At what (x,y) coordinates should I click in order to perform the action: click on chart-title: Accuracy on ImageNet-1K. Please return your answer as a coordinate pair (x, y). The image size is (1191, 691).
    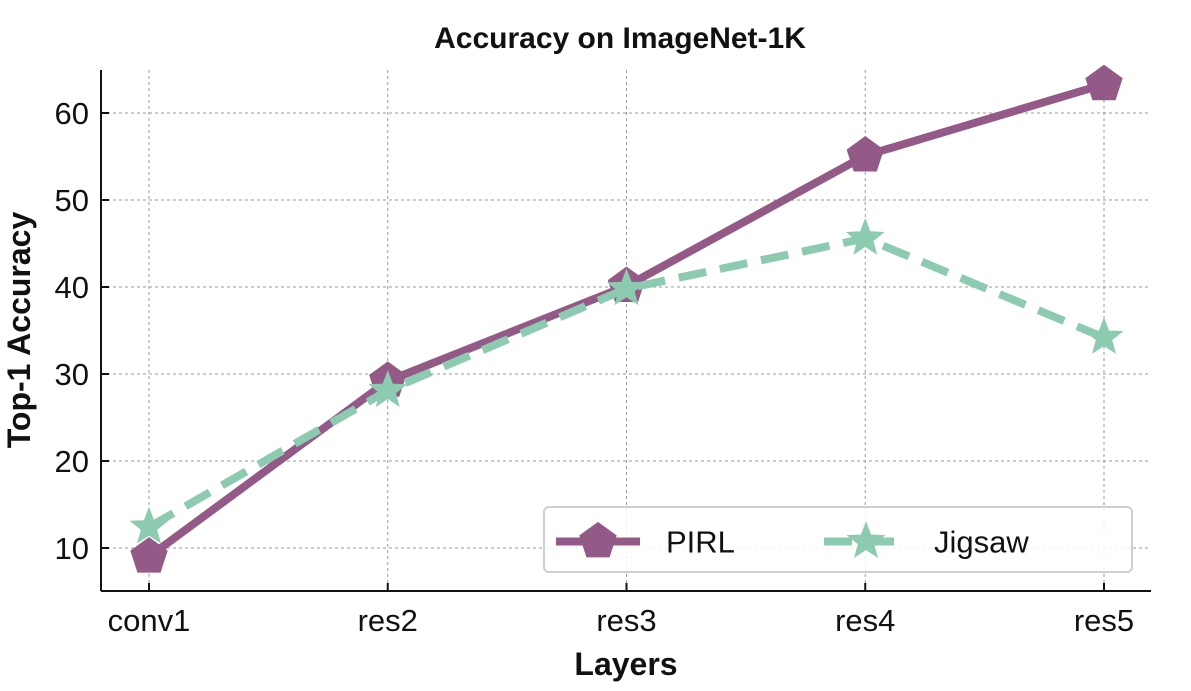
    Looking at the image, I should click on (620, 38).